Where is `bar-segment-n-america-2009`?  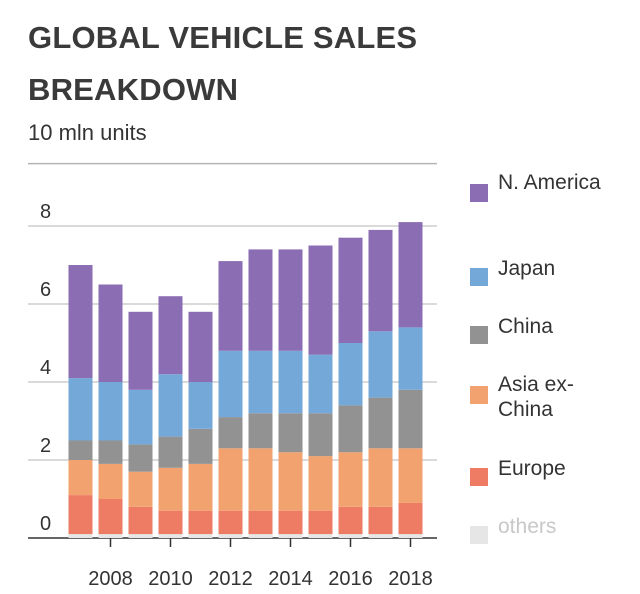 bar-segment-n-america-2009 is located at coordinates (140, 350).